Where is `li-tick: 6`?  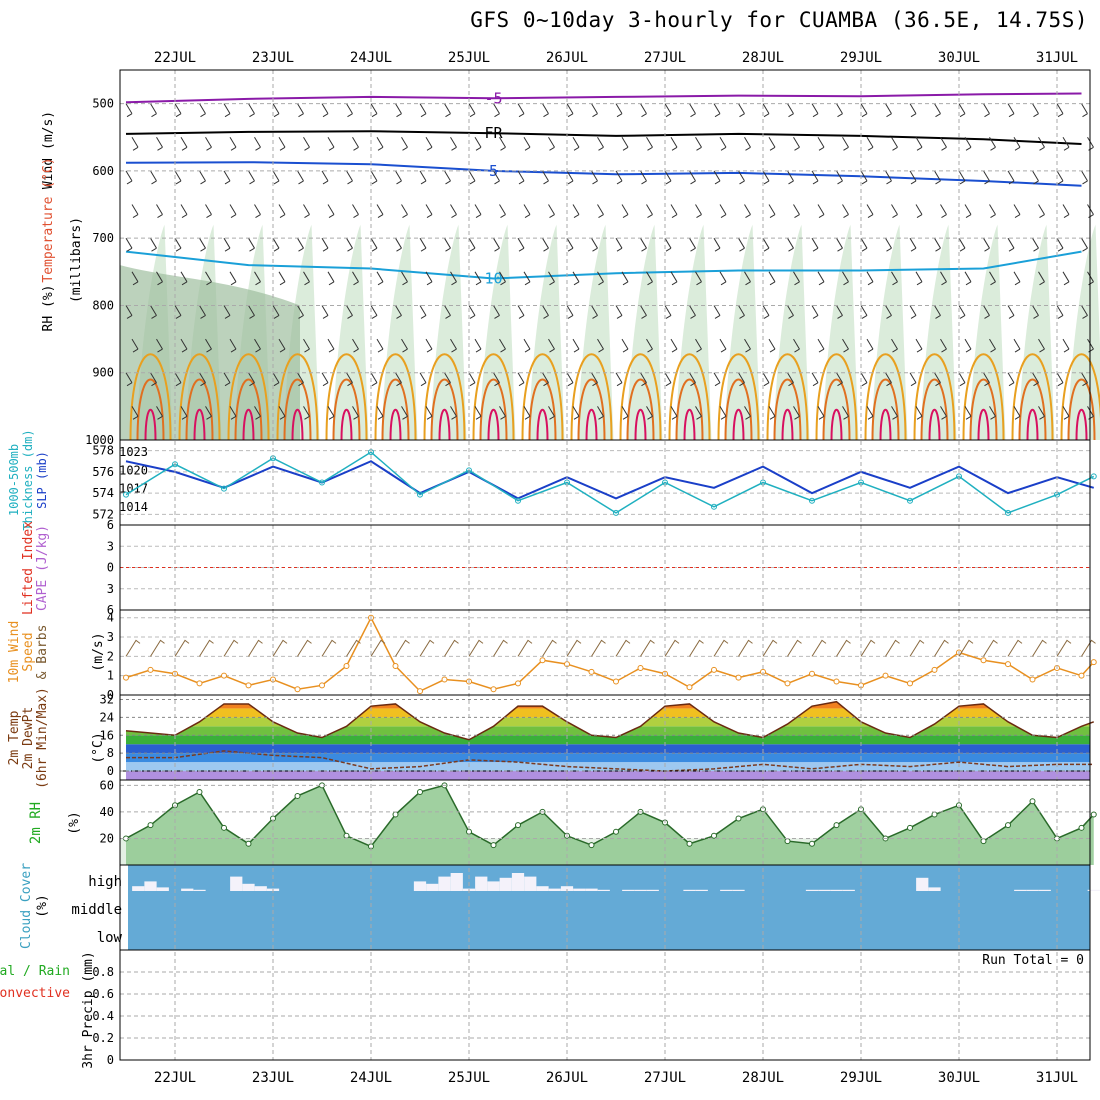
li-tick: 6 is located at coordinates (110, 525).